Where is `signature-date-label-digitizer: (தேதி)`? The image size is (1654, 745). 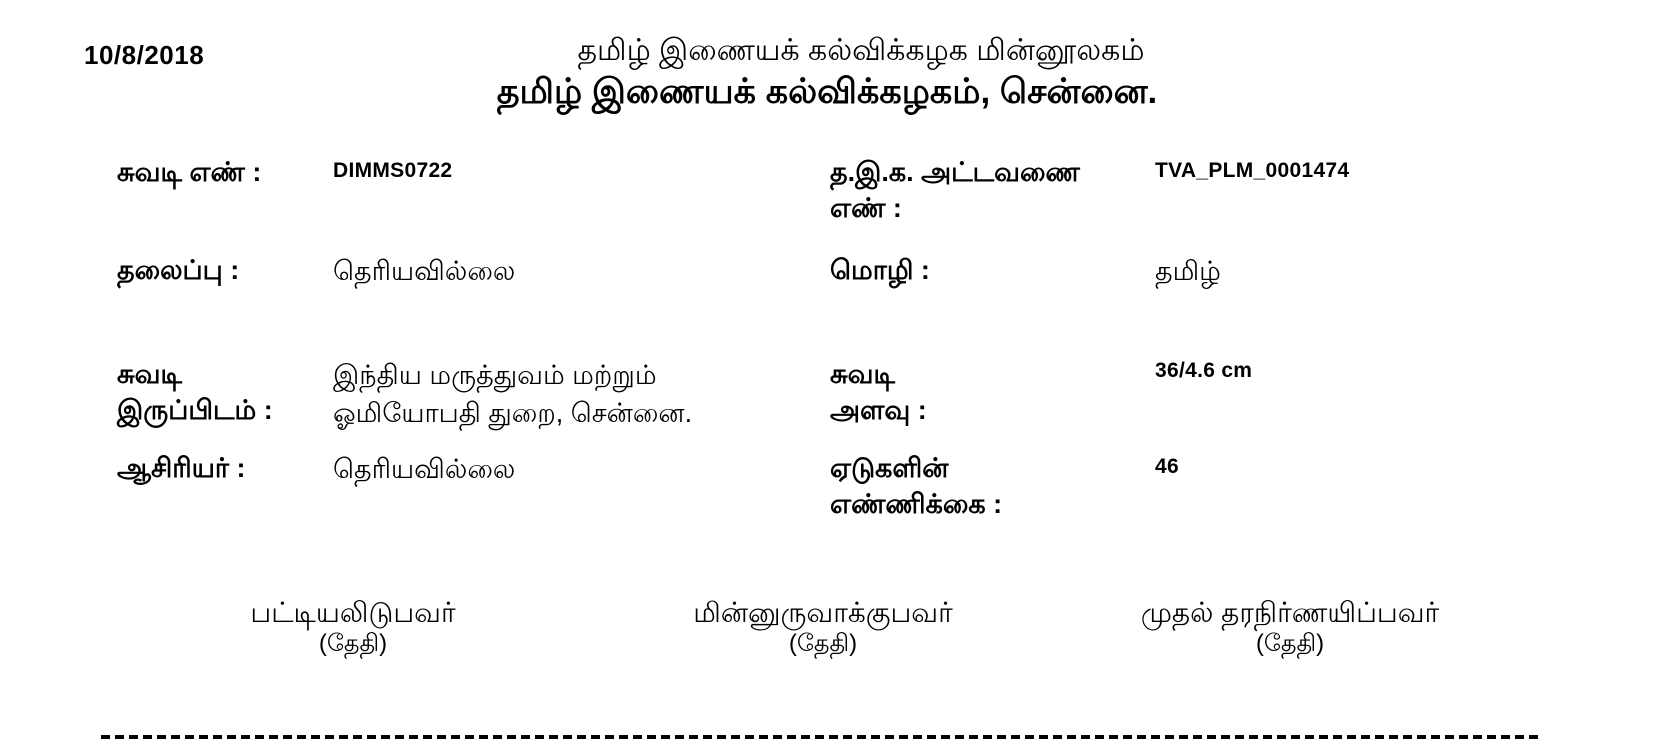
signature-date-label-digitizer: (தேதி) is located at coordinates (823, 643).